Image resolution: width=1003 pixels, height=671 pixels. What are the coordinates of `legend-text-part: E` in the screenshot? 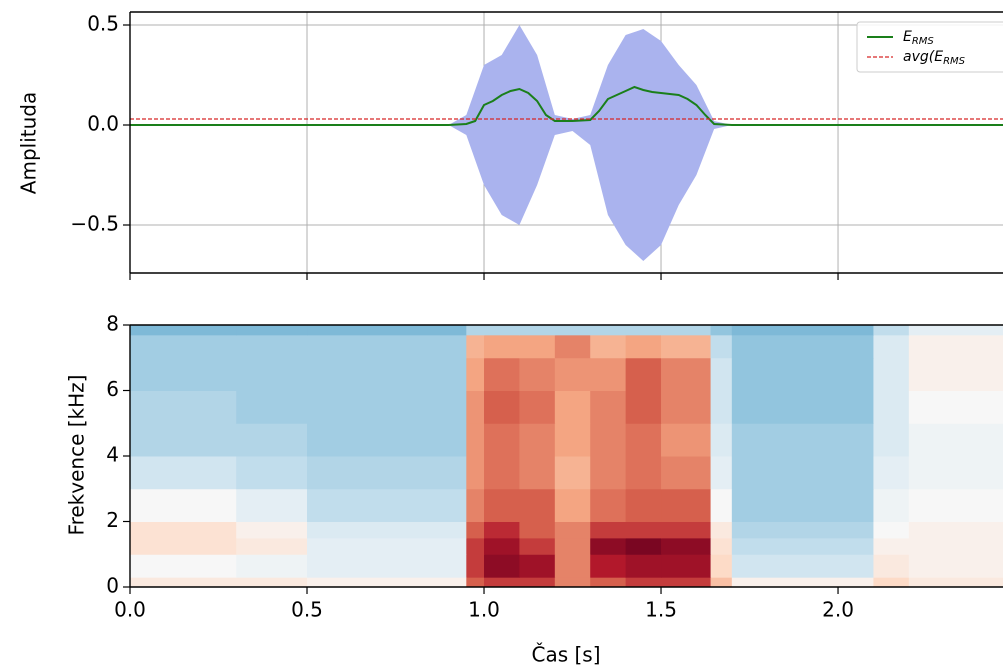 It's located at (907, 37).